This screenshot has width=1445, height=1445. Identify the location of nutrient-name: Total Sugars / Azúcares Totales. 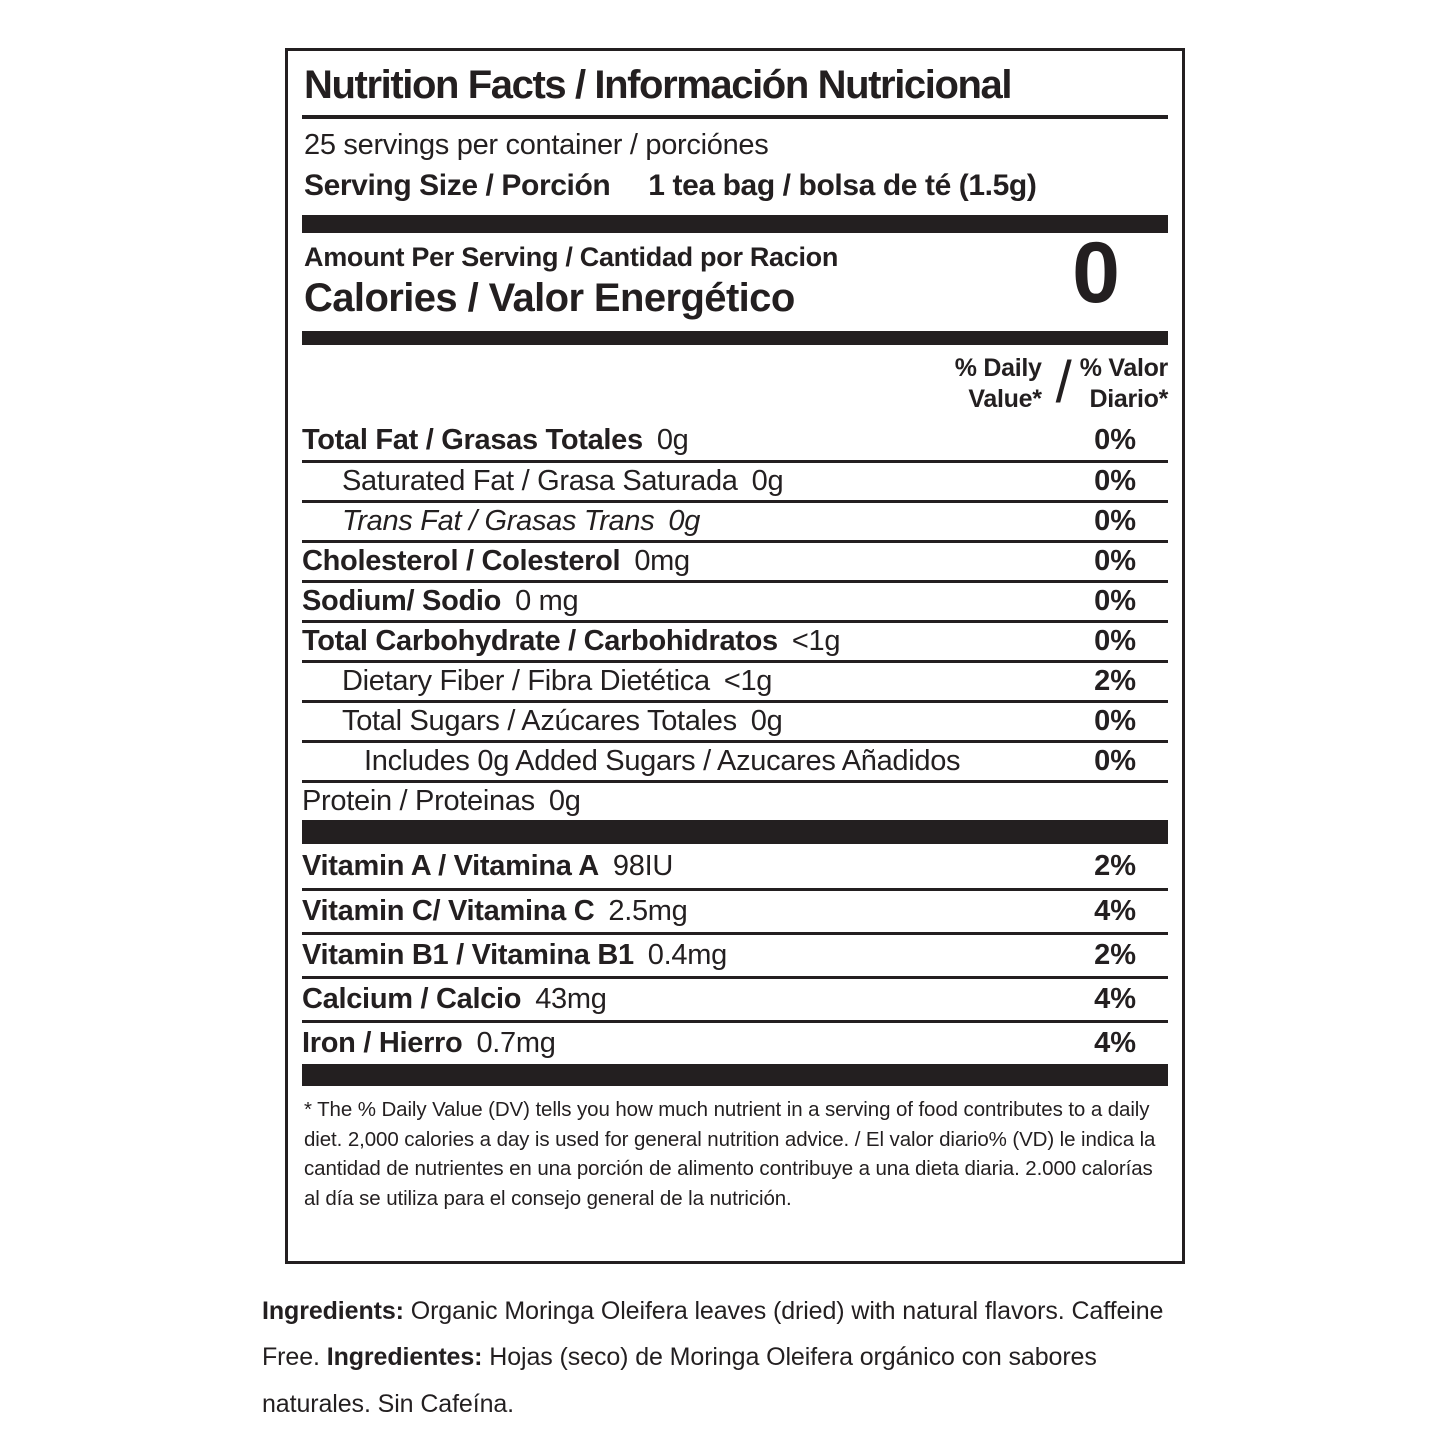
(539, 721).